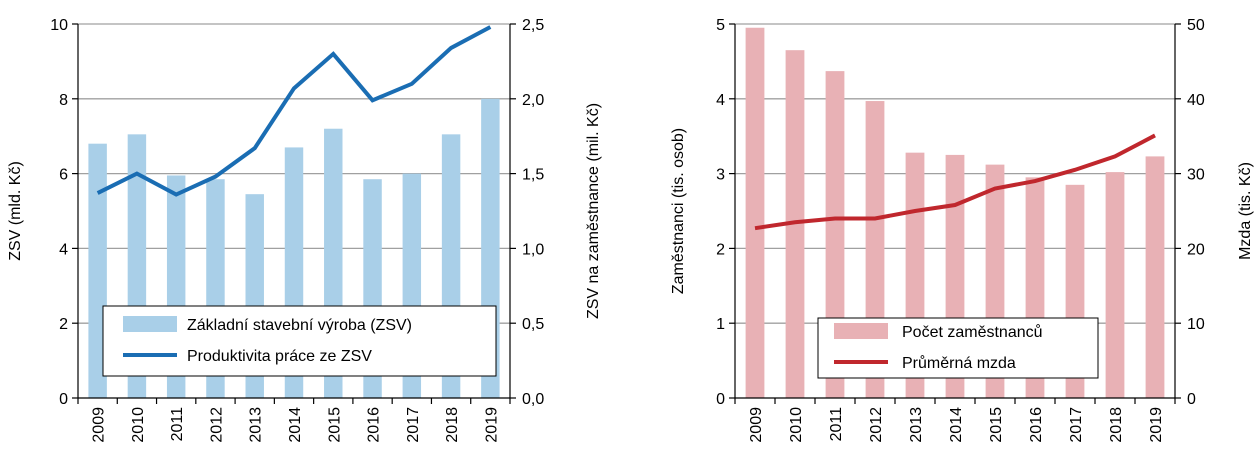 This screenshot has height=455, width=1259. What do you see at coordinates (972, 332) in the screenshot?
I see `legend-label-bars: Počet zaměstnanců` at bounding box center [972, 332].